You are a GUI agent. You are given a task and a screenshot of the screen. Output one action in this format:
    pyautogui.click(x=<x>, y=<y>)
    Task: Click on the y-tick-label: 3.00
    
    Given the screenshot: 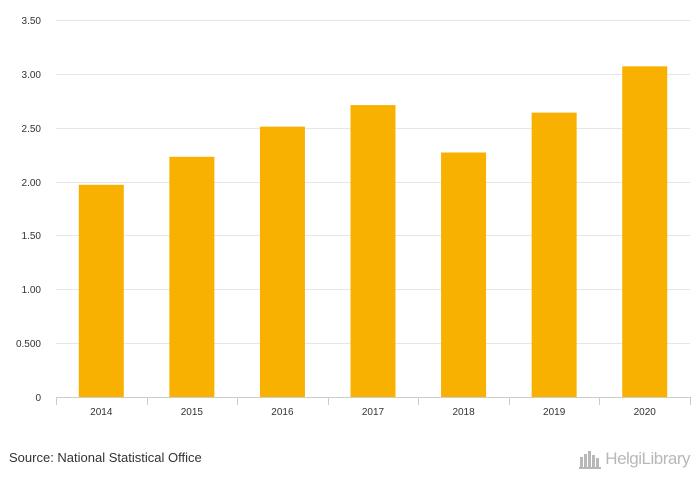 What is the action you would take?
    pyautogui.click(x=32, y=75)
    